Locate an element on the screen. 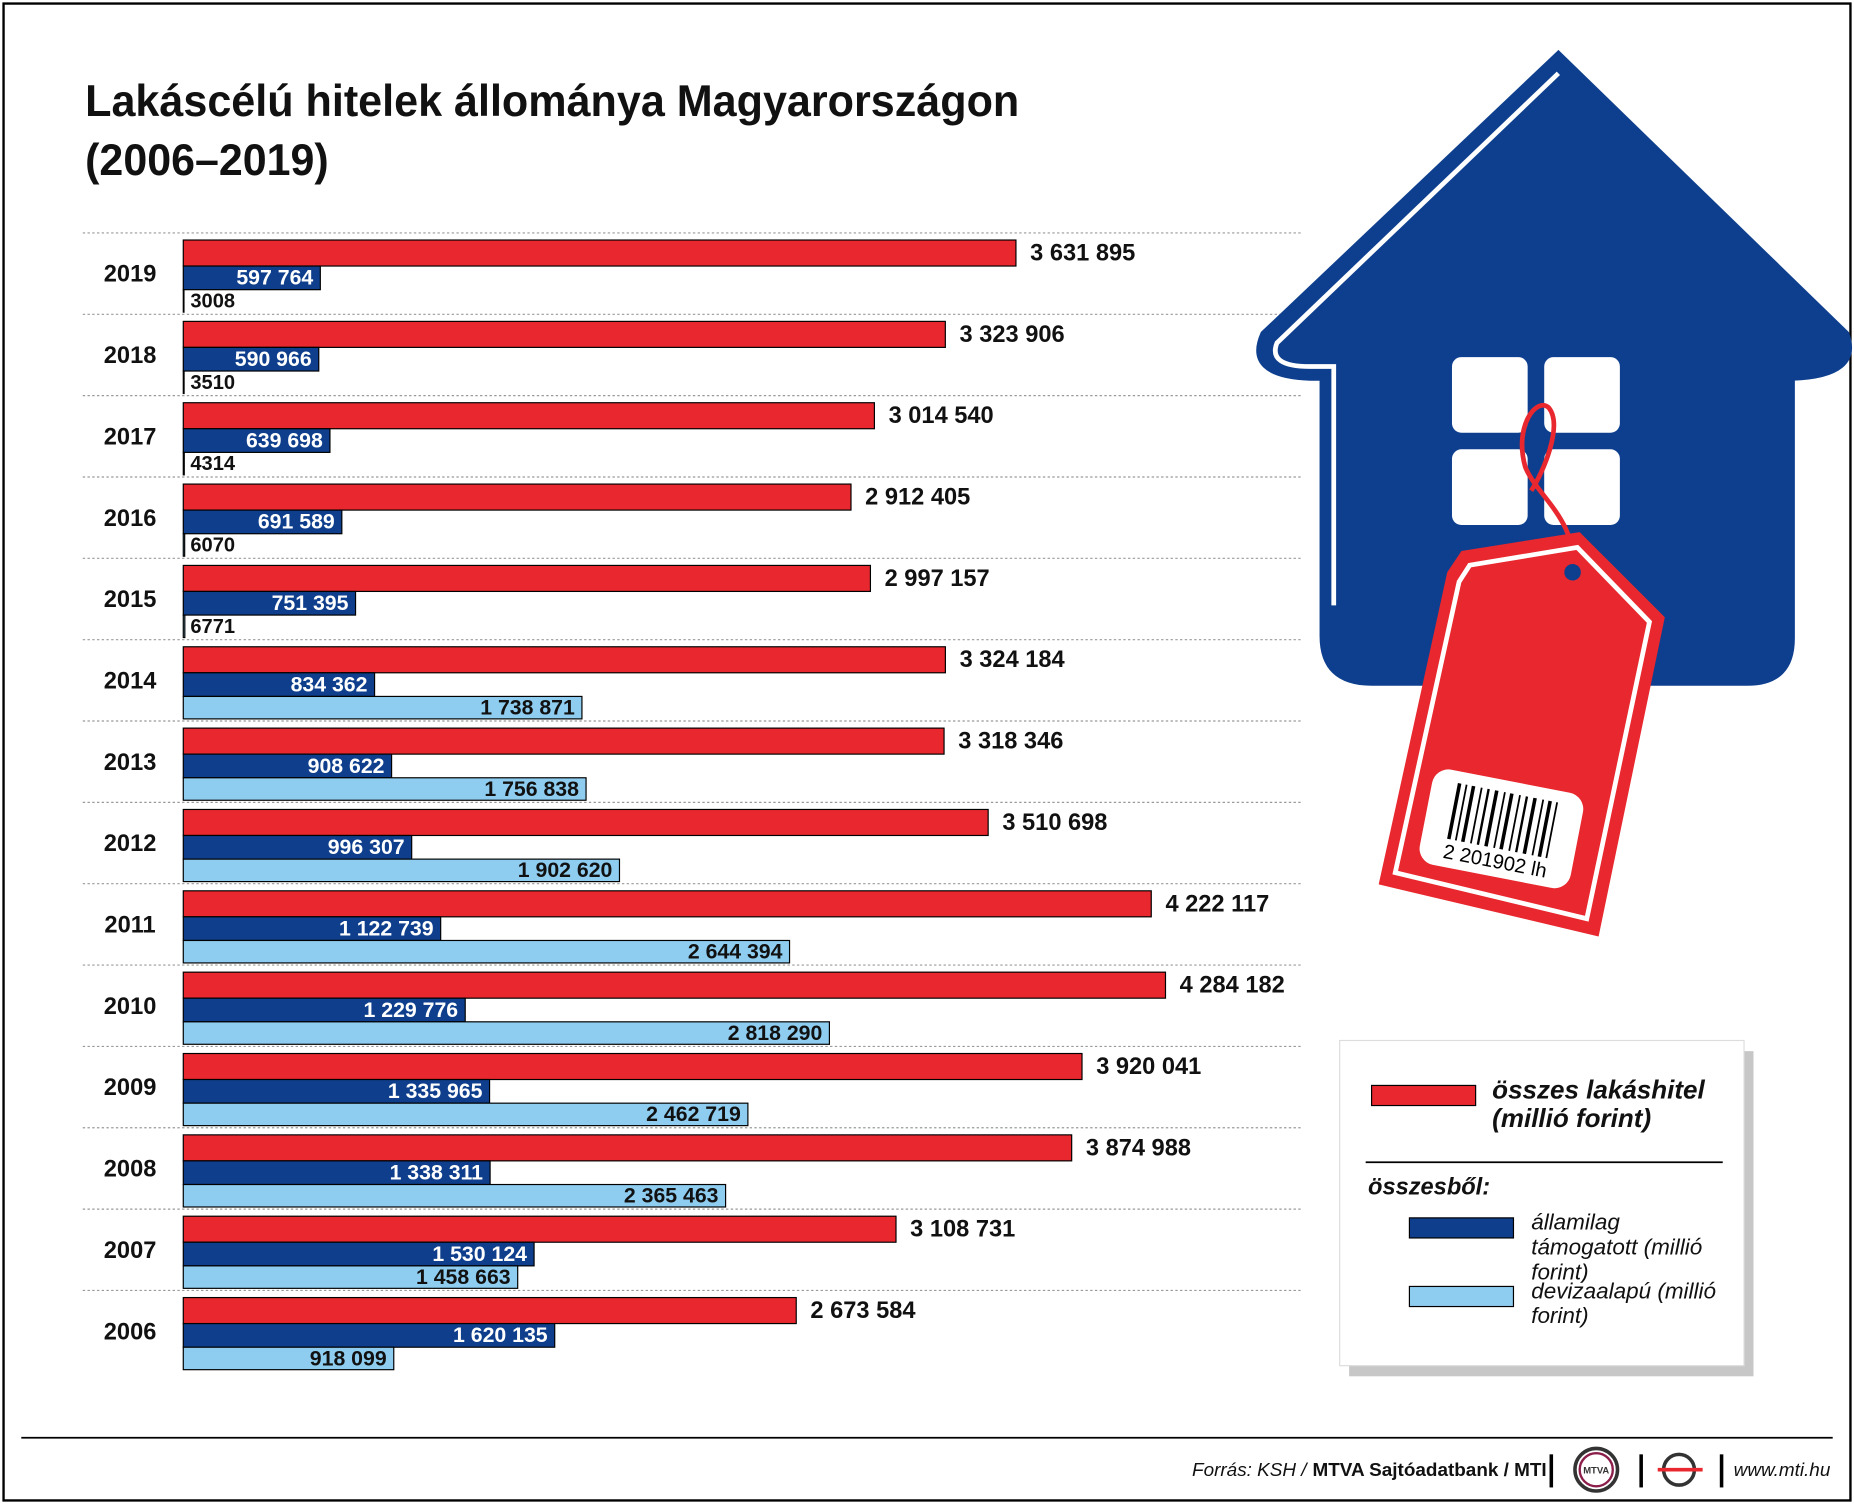  legend-subheading: összesből: is located at coordinates (1429, 1188).